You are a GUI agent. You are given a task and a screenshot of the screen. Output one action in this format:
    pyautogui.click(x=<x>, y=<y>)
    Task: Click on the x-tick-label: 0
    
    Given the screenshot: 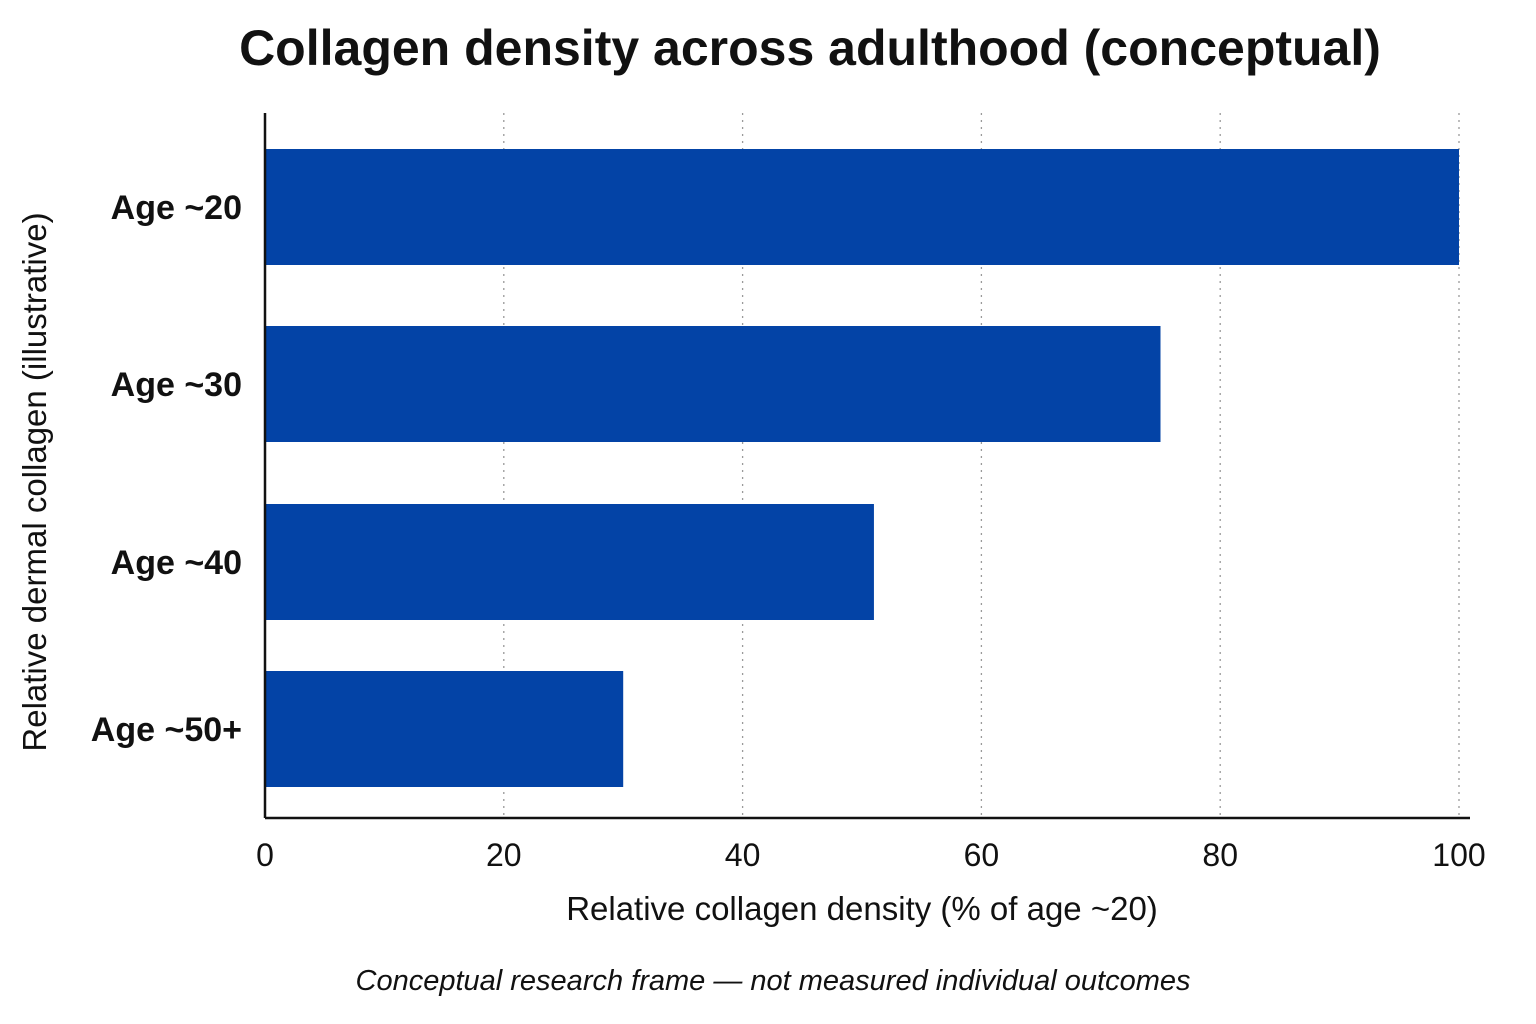 What is the action you would take?
    pyautogui.click(x=265, y=855)
    